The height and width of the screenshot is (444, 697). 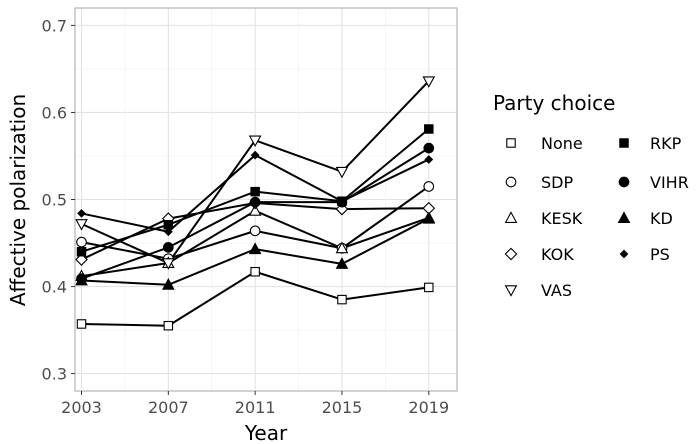 What do you see at coordinates (624, 217) in the screenshot?
I see `legend-key-kd` at bounding box center [624, 217].